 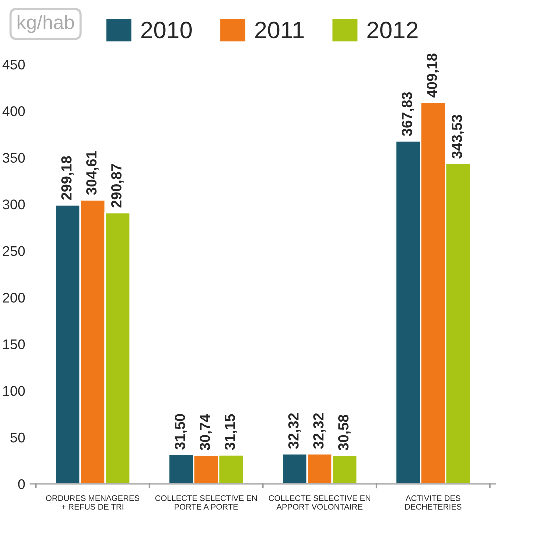 What do you see at coordinates (408, 114) in the screenshot?
I see `data-label: 367,83` at bounding box center [408, 114].